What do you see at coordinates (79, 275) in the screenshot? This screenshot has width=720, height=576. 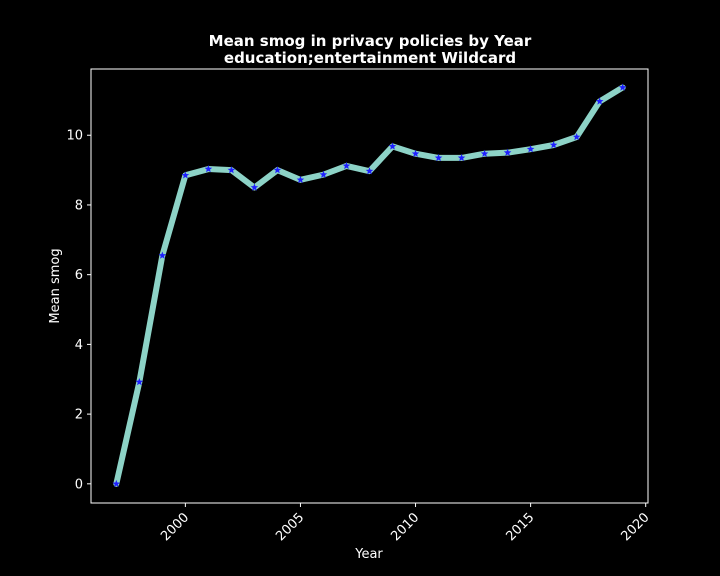 I see `y-tick-label: 6` at bounding box center [79, 275].